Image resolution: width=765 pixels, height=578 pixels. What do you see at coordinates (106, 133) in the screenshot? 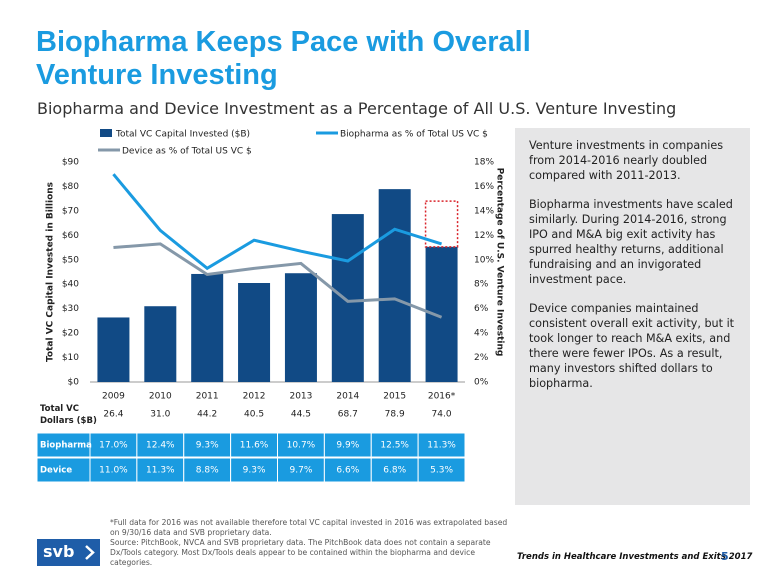
I see `legend-swatch` at bounding box center [106, 133].